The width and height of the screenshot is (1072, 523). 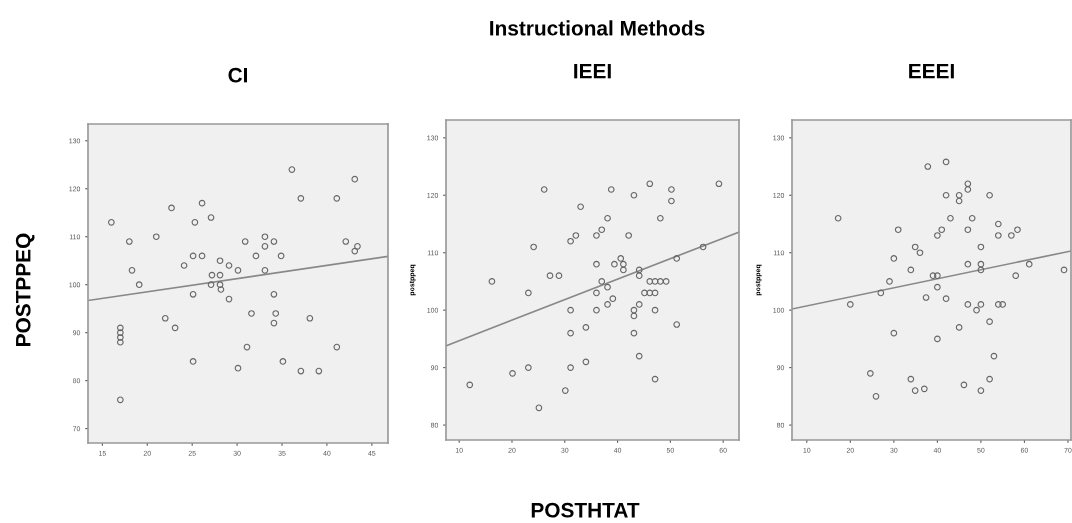 I want to click on y-axis-title: POSTPPEQ, so click(x=25, y=289).